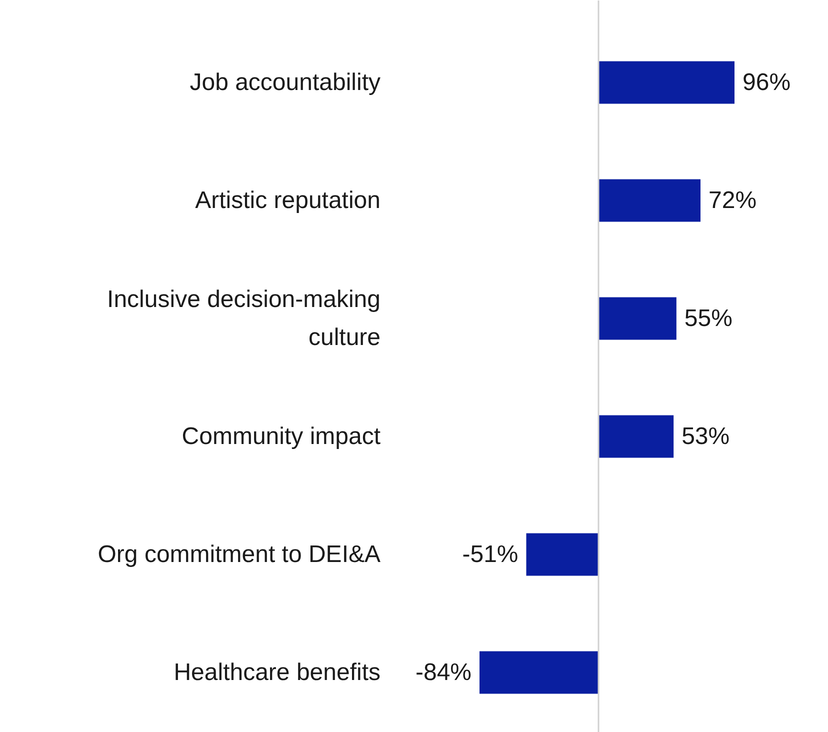  I want to click on y-tick-label: Healthcare benefits, so click(277, 672).